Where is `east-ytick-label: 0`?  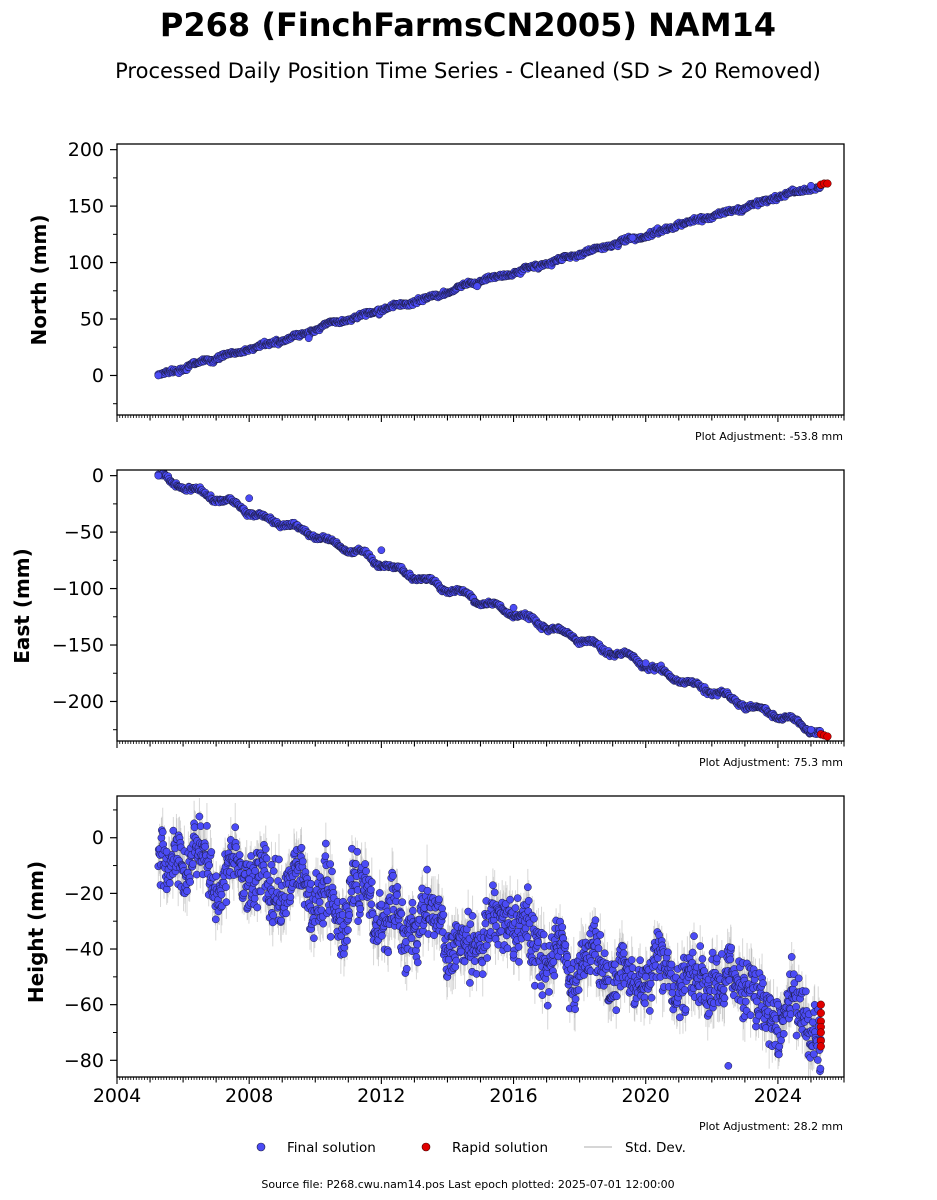
east-ytick-label: 0 is located at coordinates (98, 476).